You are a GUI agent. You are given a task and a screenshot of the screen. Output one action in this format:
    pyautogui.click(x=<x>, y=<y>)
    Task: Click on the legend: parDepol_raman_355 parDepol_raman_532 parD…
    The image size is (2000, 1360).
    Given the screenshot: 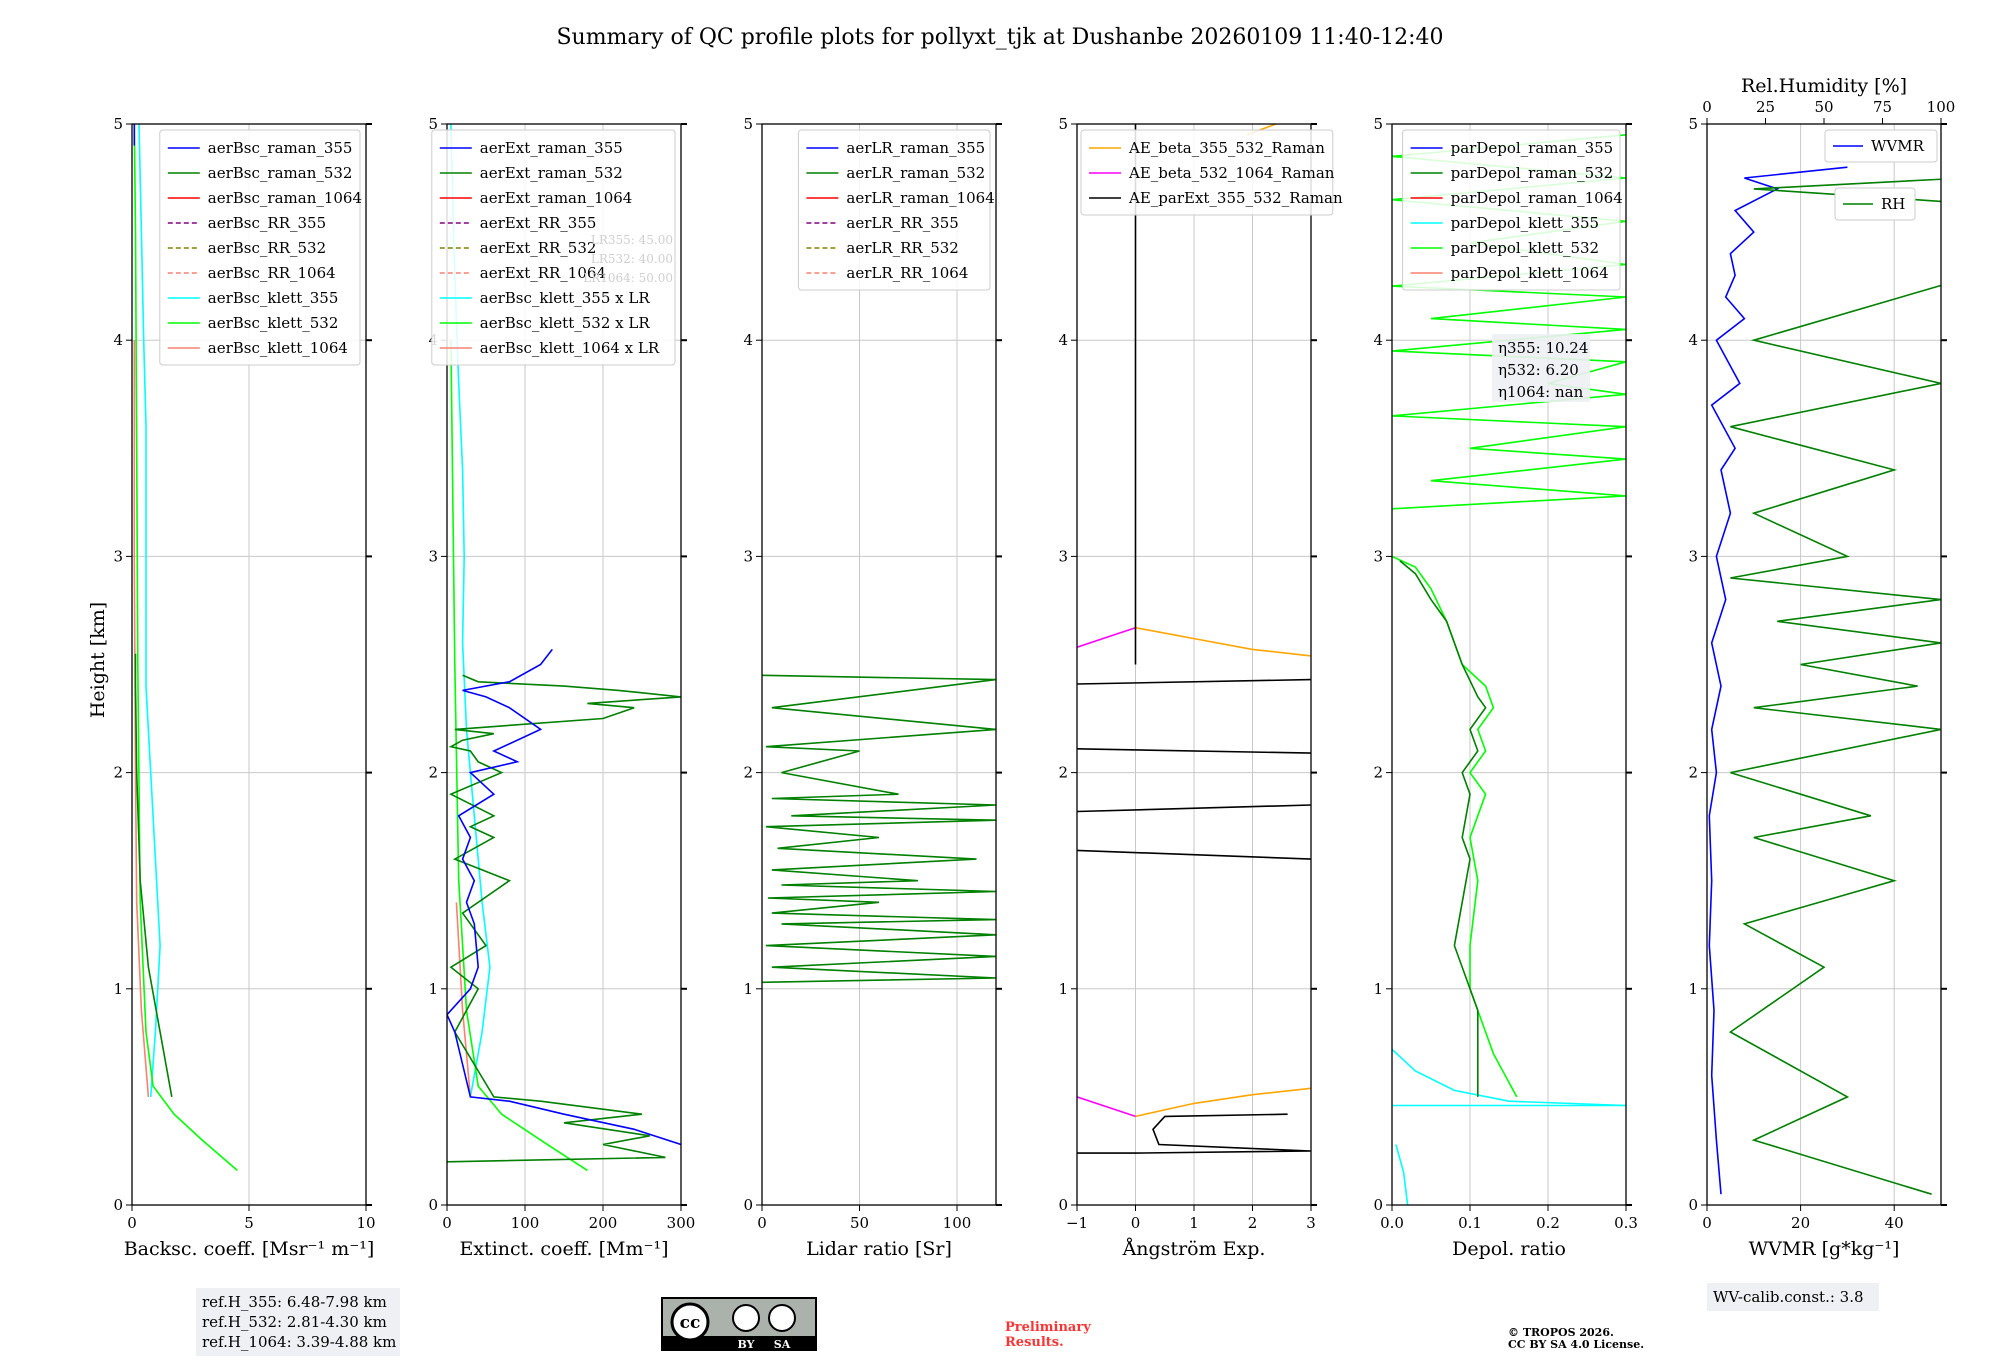 What is the action you would take?
    pyautogui.click(x=1512, y=210)
    